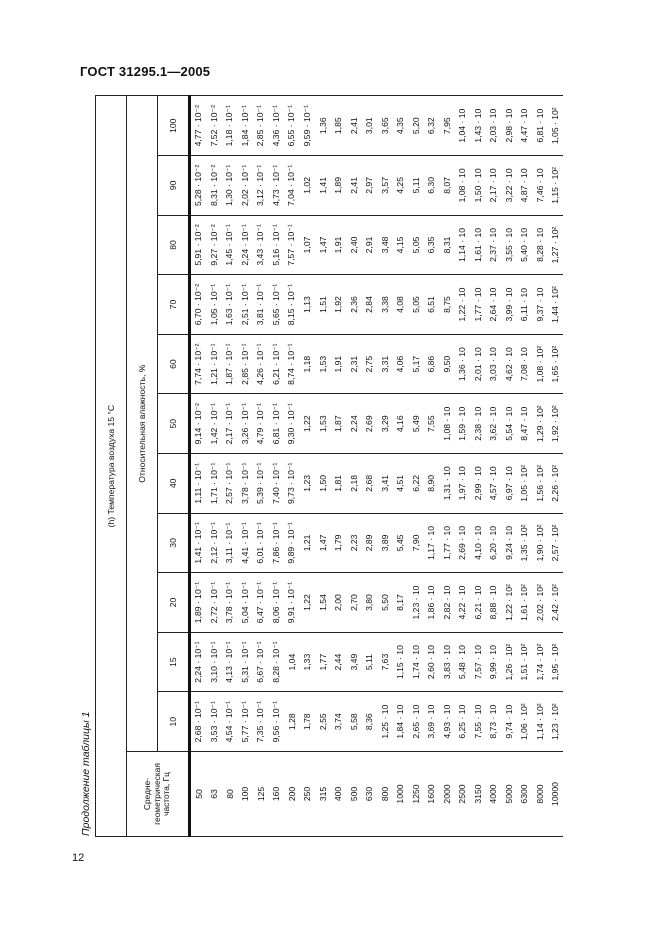 This screenshot has height=936, width=661. Describe the element at coordinates (214, 304) in the screenshot. I see `attenuation-value-cell: 1,05 · 10⁻¹` at that location.